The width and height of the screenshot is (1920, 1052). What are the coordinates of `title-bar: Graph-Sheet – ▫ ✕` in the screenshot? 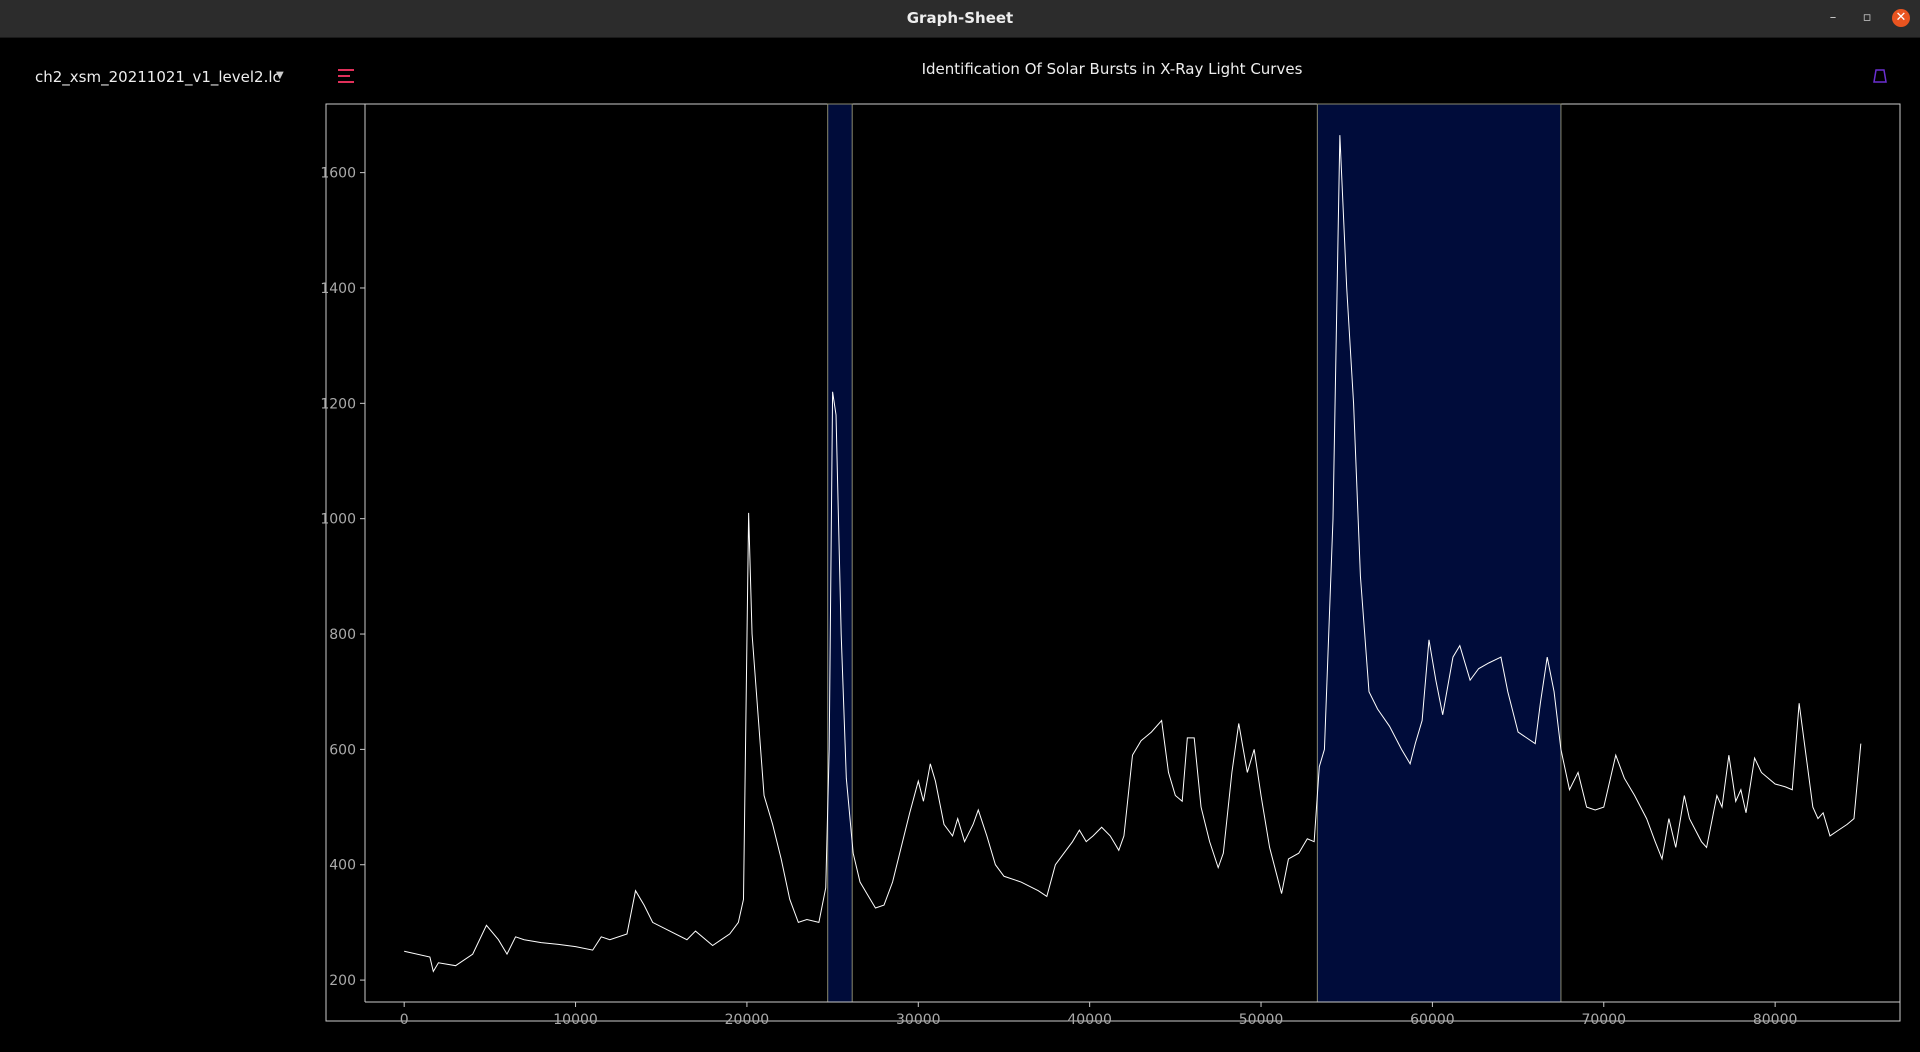 It's located at (960, 19).